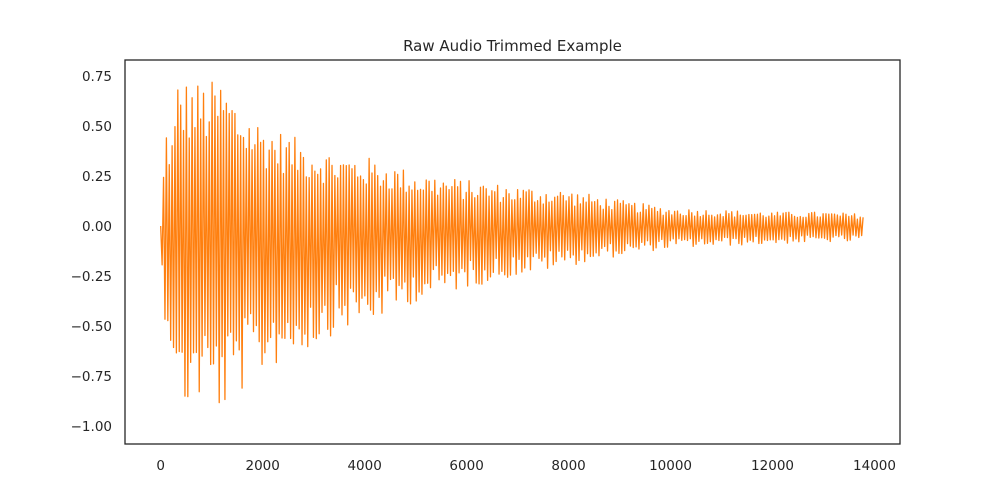 The height and width of the screenshot is (500, 1000). Describe the element at coordinates (97, 177) in the screenshot. I see `y-tick-label: 0.25` at that location.